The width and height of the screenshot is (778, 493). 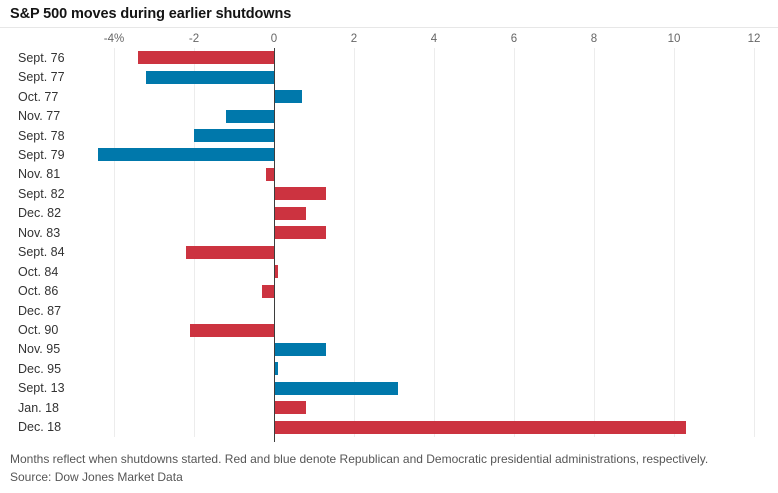 What do you see at coordinates (41, 388) in the screenshot?
I see `category-label-sept-13: Sept. 13` at bounding box center [41, 388].